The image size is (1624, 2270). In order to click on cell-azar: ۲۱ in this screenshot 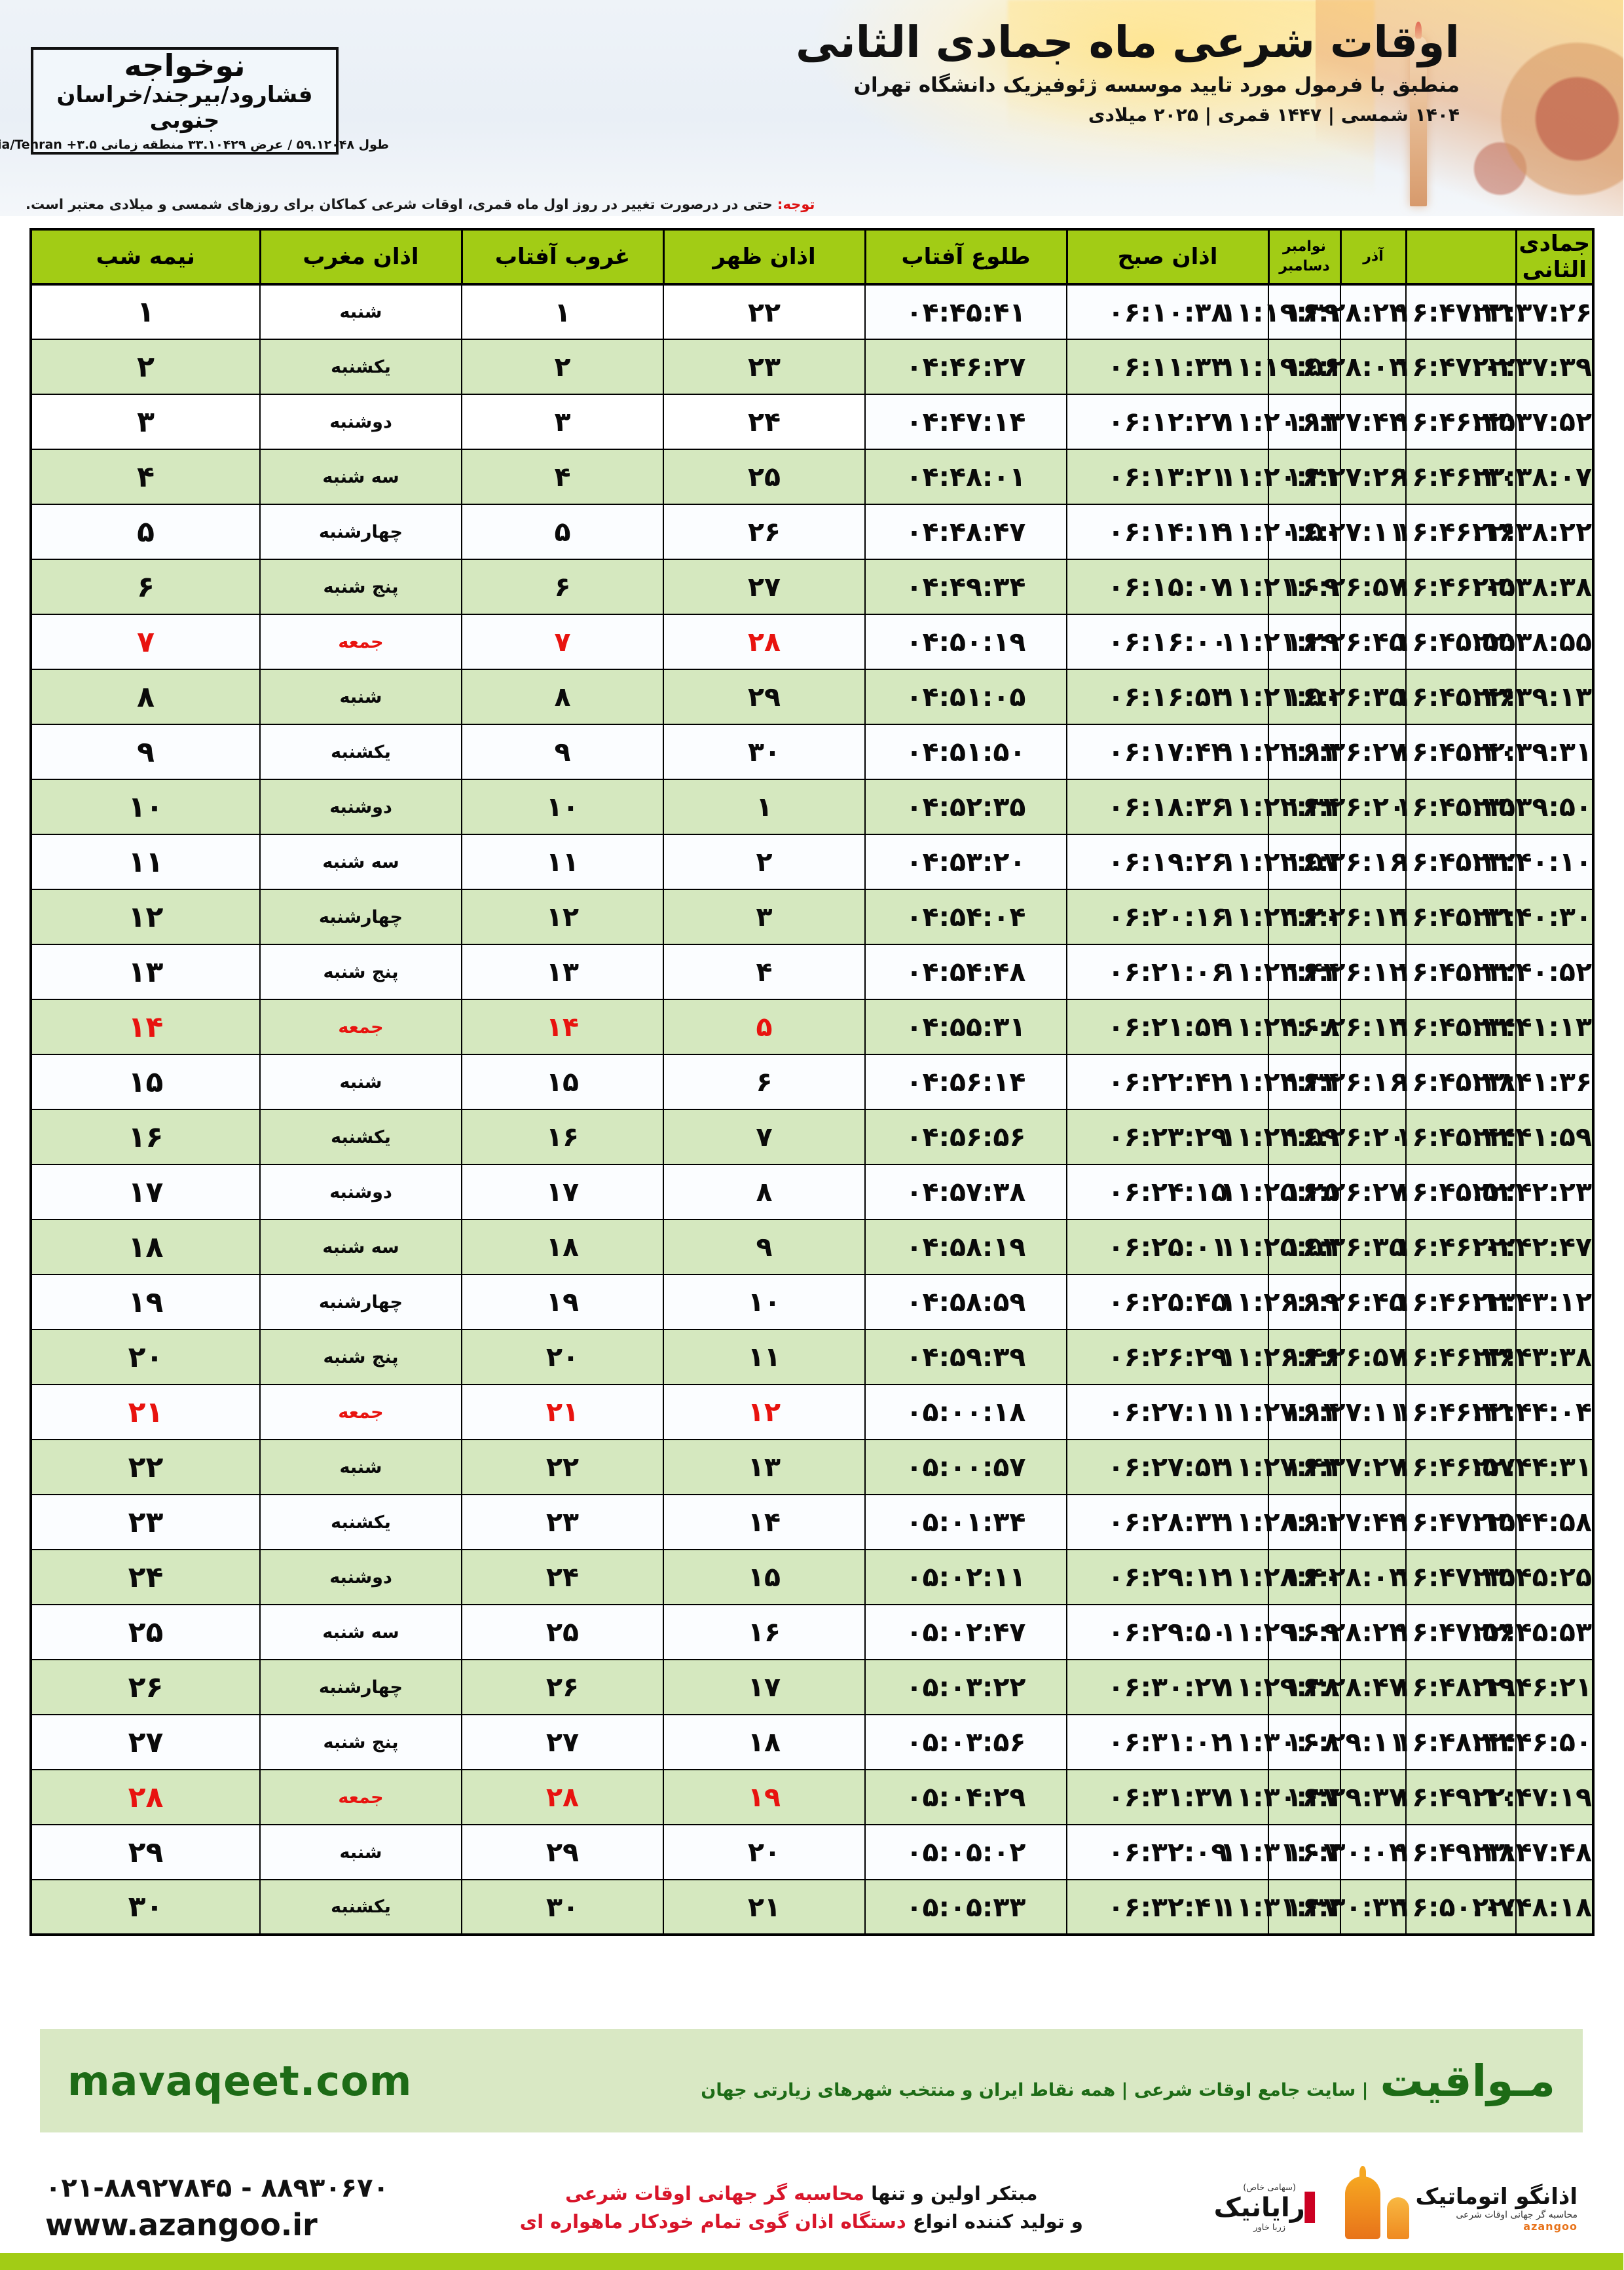, I will do `click(563, 1412)`.